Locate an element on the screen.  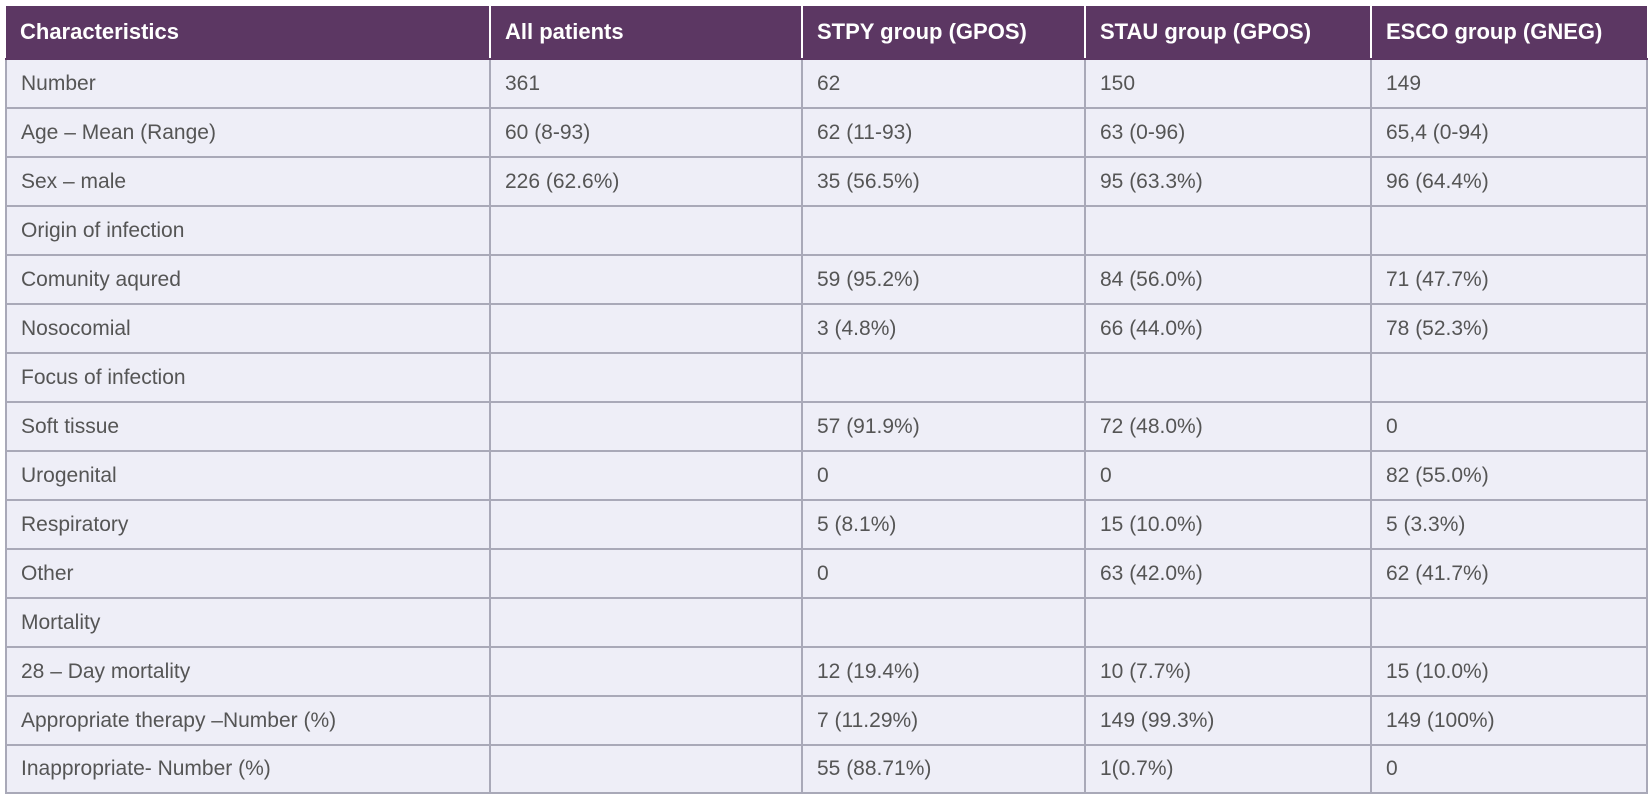
characteristic-cell: Mortality is located at coordinates (248, 622).